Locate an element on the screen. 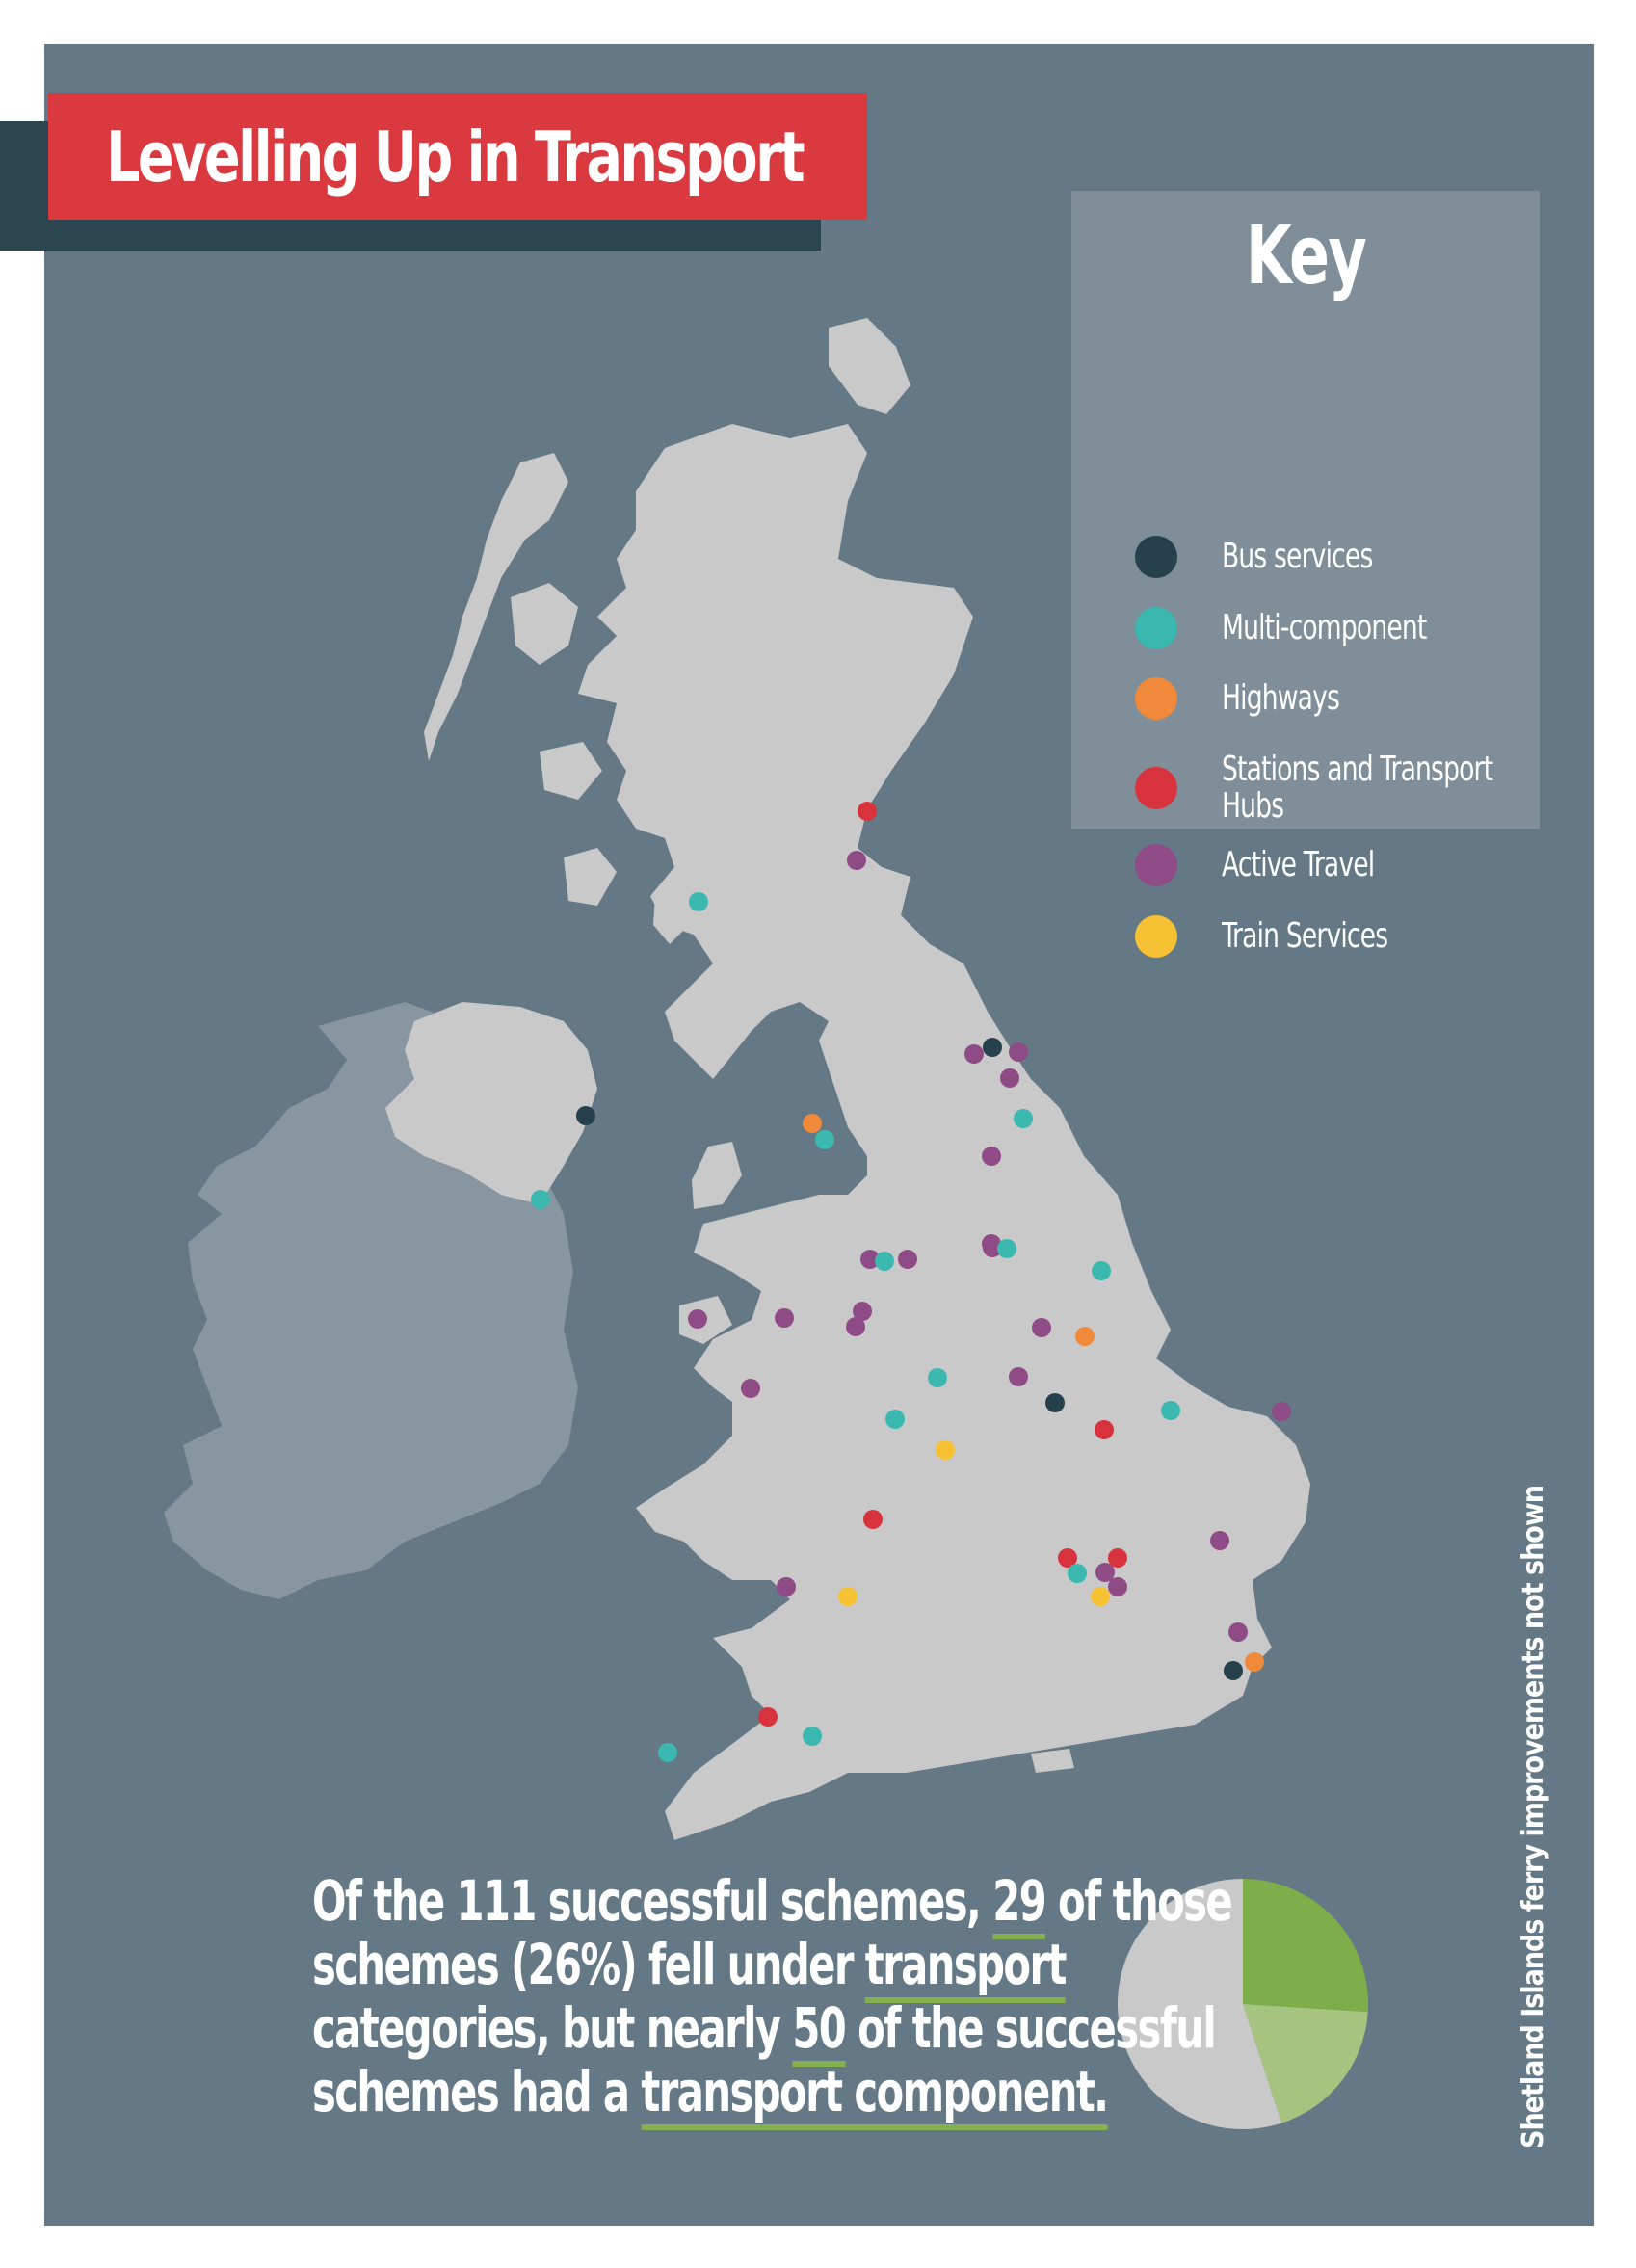 The width and height of the screenshot is (1636, 2268). hebrides-island is located at coordinates (496, 607).